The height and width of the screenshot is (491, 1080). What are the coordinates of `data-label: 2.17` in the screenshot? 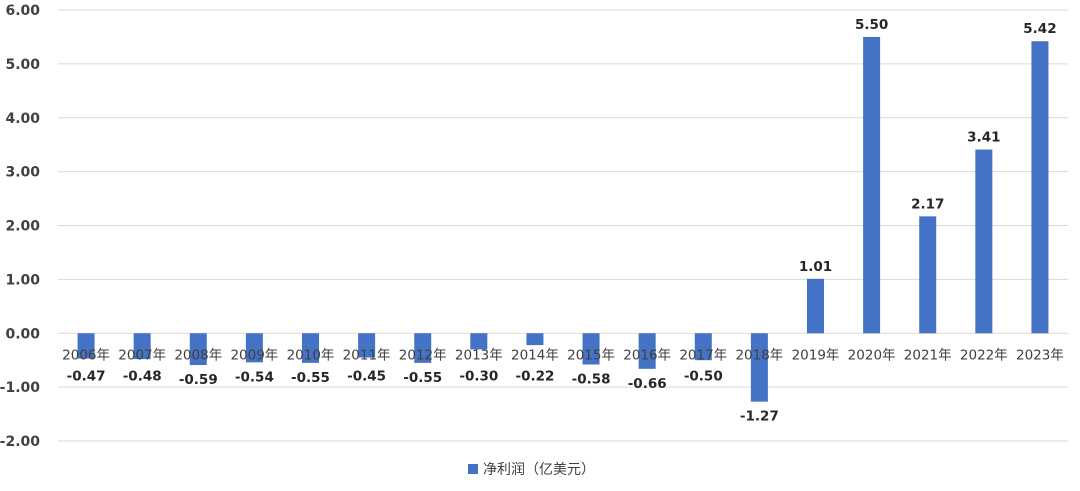 It's located at (927, 204).